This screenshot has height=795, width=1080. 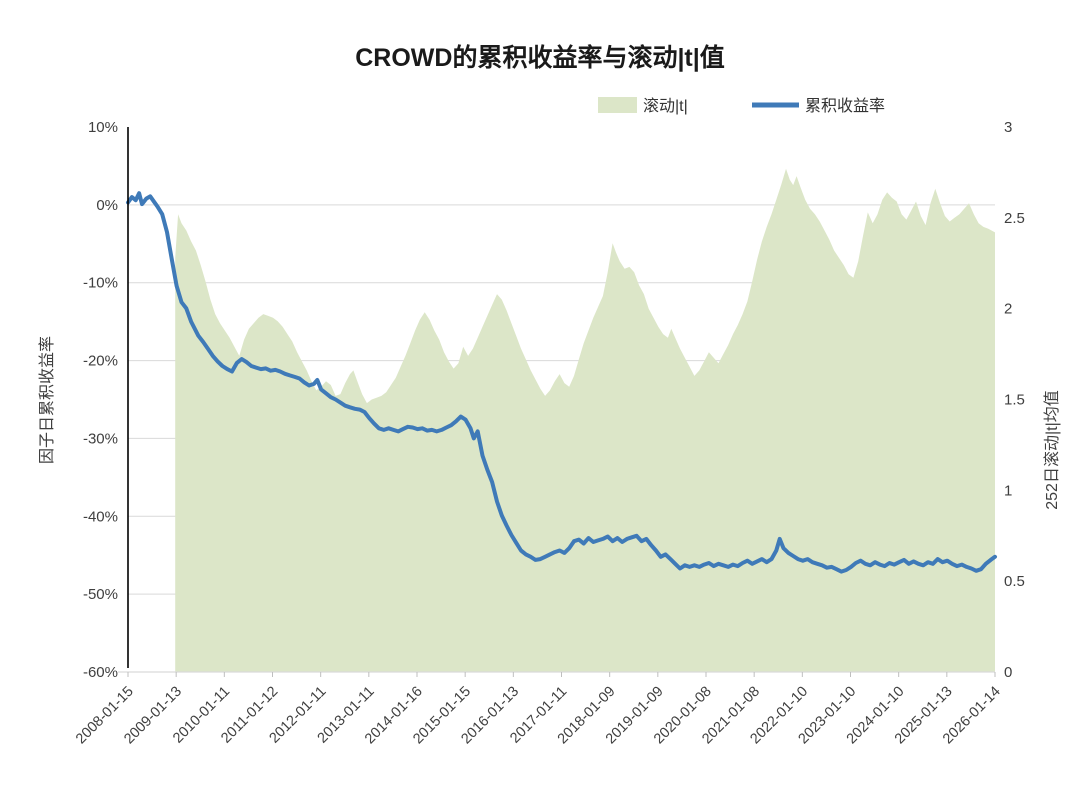 I want to click on cumulative-return-legend-label: 累积收益率, so click(x=845, y=106).